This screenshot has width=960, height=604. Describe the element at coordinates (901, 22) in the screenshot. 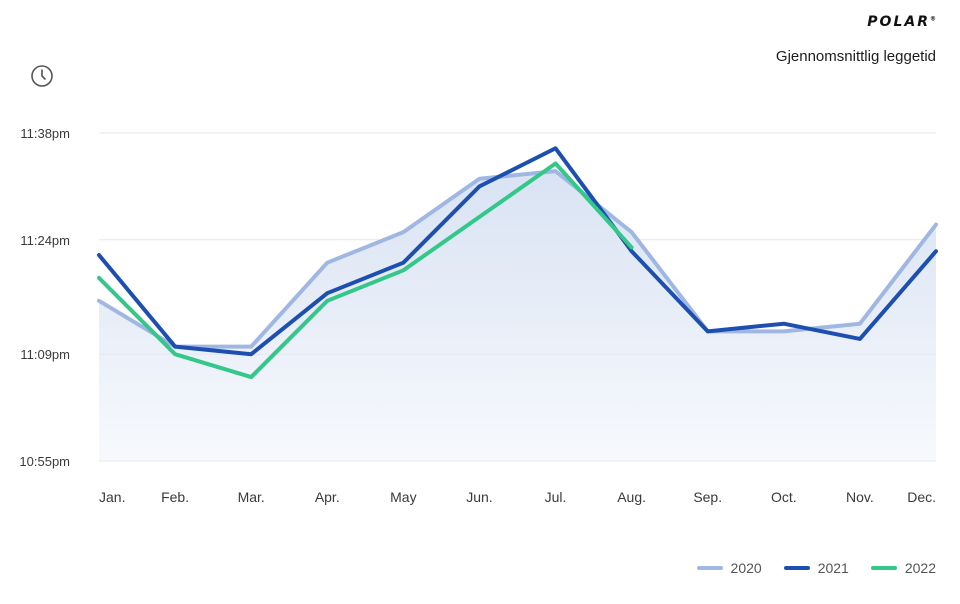

I see `polar-logo: POLAR®` at that location.